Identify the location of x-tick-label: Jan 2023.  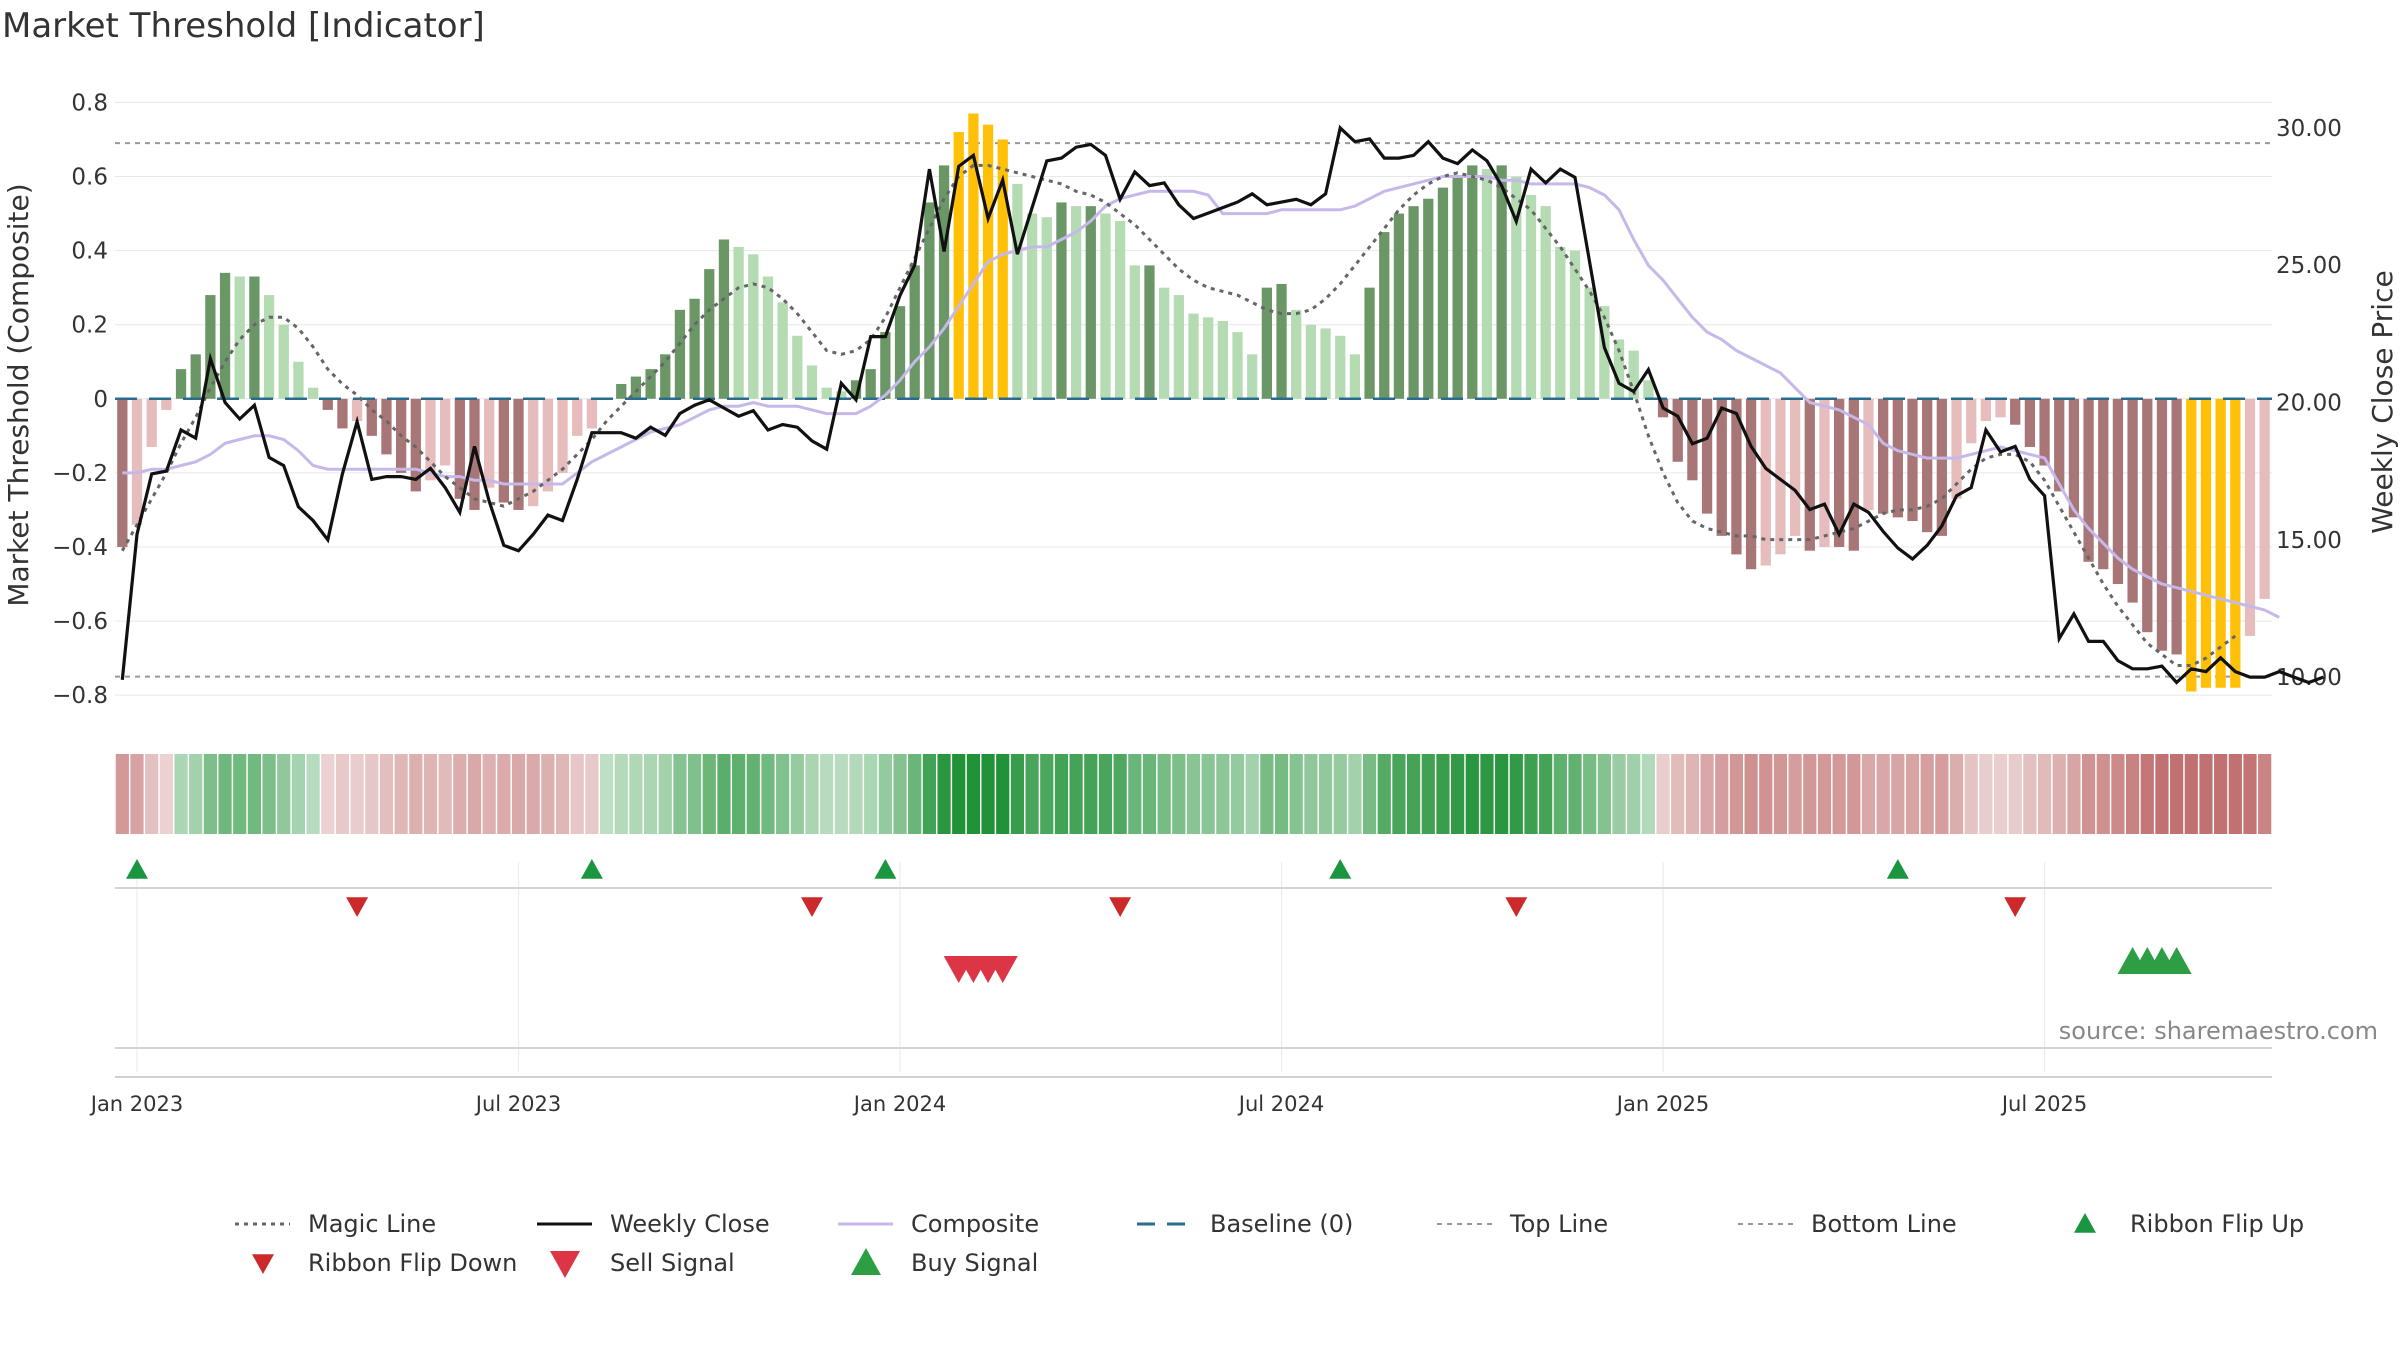
(136, 1104).